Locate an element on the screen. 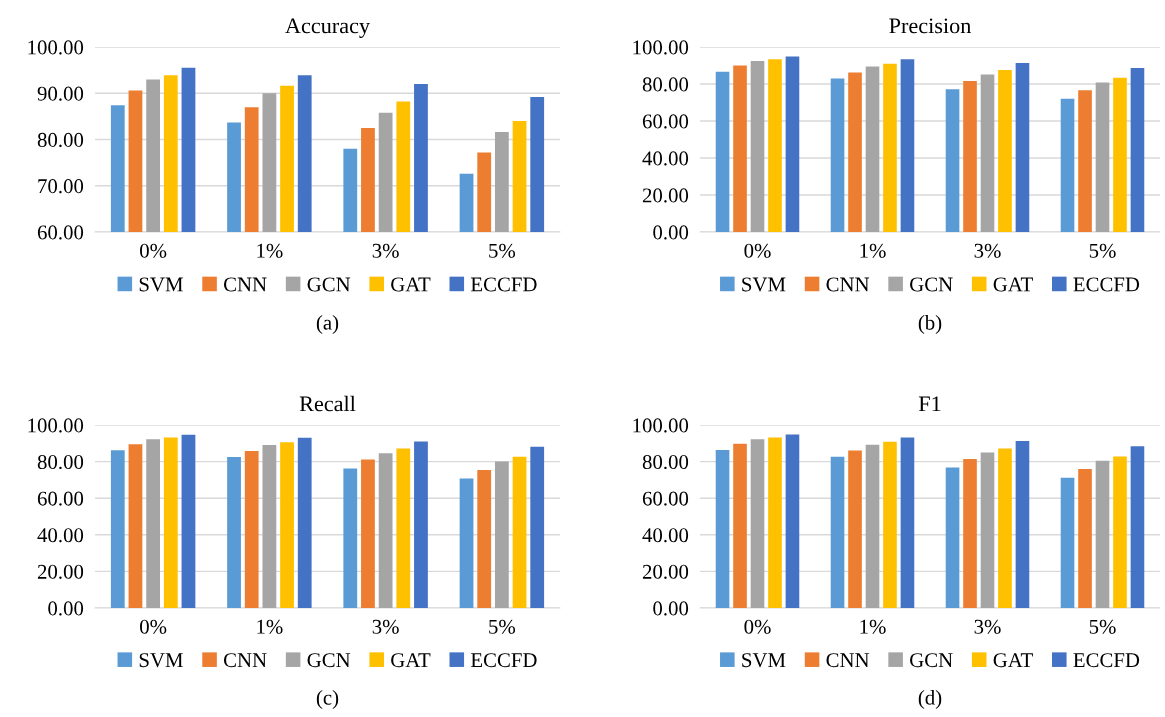 This screenshot has height=717, width=1165. text: (c) is located at coordinates (327, 699).